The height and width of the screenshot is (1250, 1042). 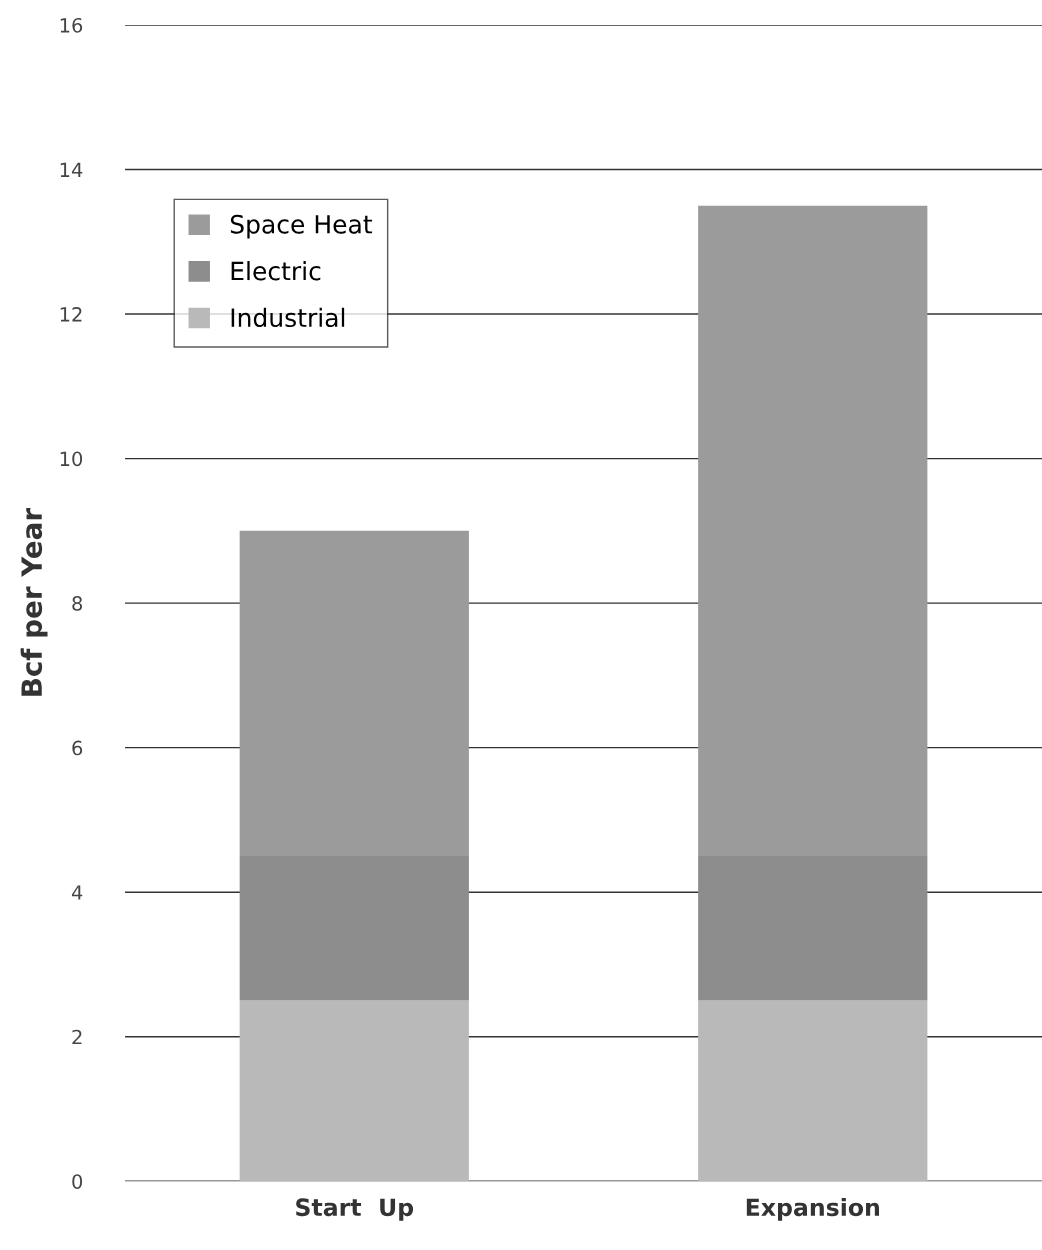 What do you see at coordinates (77, 603) in the screenshot?
I see `y-tick-label: 8` at bounding box center [77, 603].